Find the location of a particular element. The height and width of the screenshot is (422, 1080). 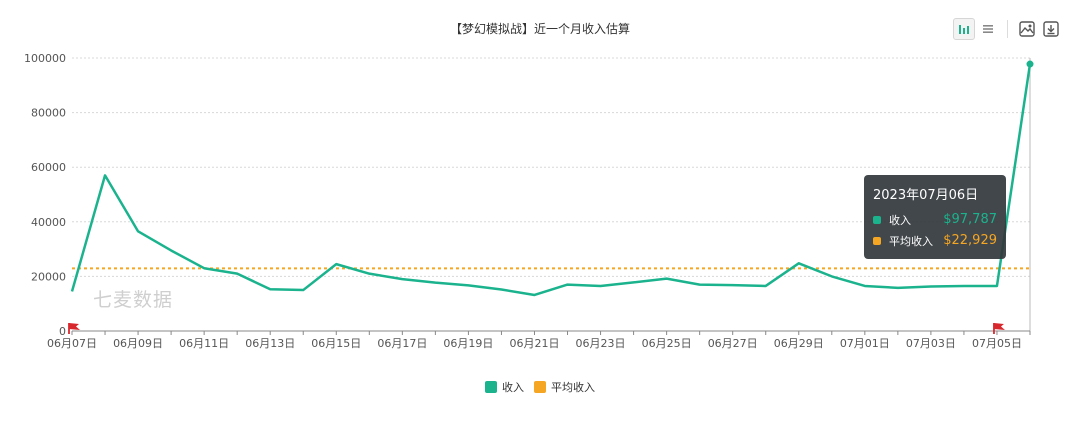

data-point is located at coordinates (1030, 64).